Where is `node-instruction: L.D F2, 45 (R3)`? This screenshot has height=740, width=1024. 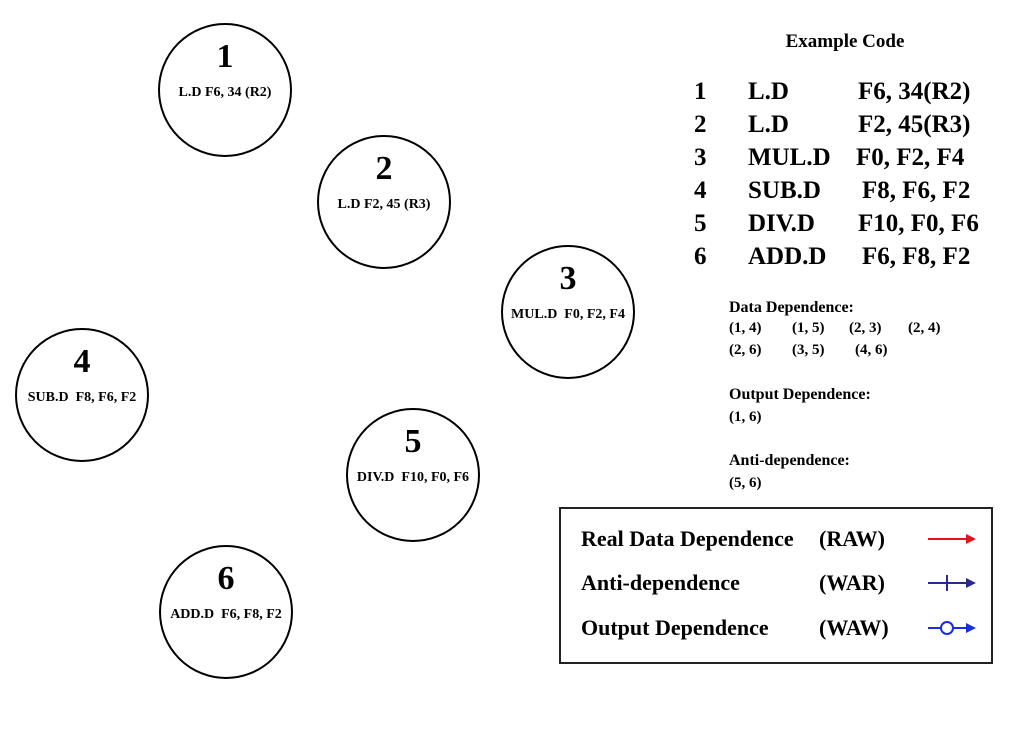 node-instruction: L.D F2, 45 (R3) is located at coordinates (384, 204).